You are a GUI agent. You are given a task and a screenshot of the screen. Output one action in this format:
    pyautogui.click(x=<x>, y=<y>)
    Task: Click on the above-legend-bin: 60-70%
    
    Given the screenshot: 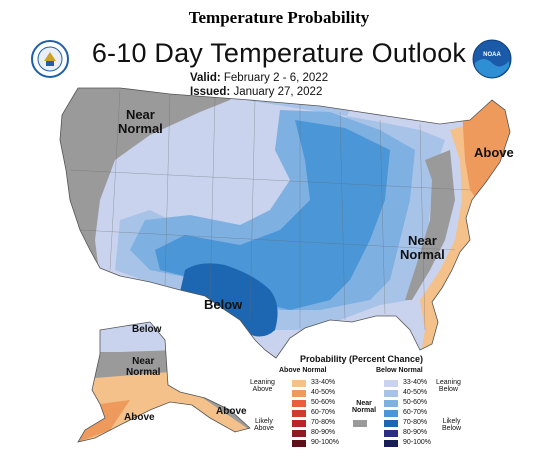 What is the action you would take?
    pyautogui.click(x=323, y=412)
    